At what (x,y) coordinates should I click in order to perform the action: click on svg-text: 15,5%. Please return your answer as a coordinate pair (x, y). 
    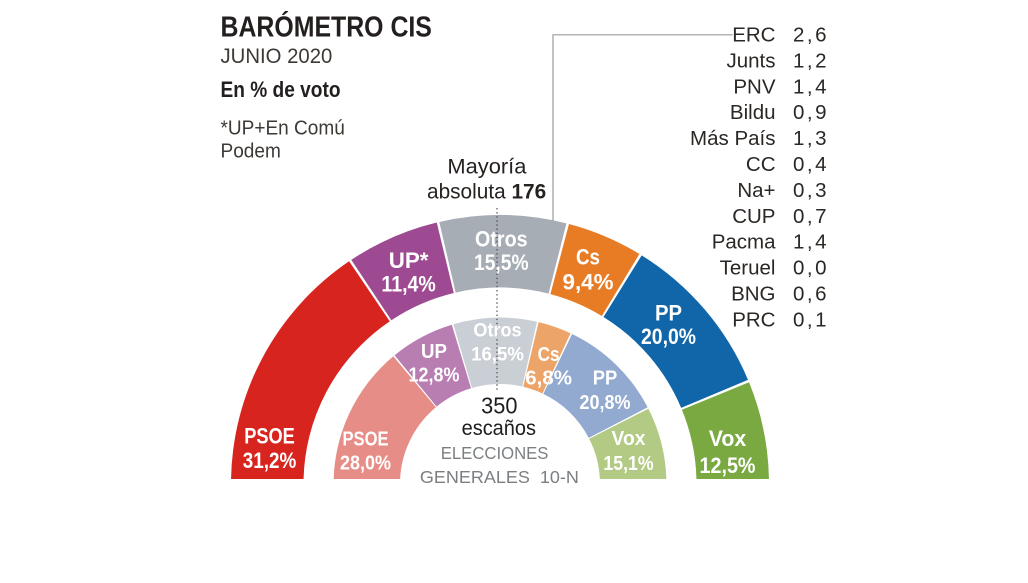
    Looking at the image, I should click on (501, 262).